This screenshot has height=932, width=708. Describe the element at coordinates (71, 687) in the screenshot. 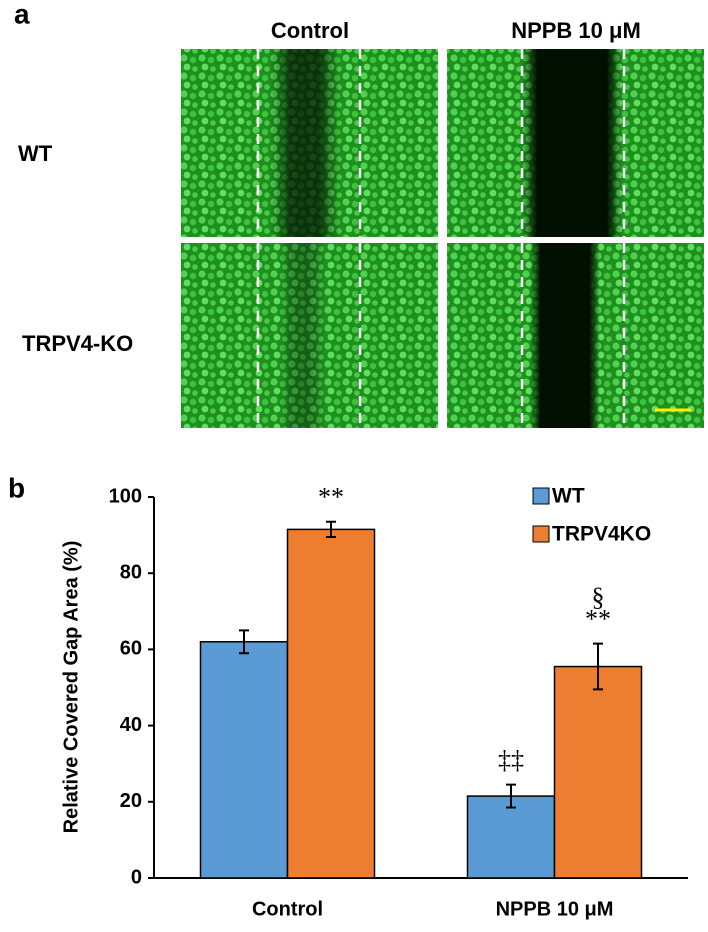

I see `y-axis-label: Relative Covered Gap Area (%)` at that location.